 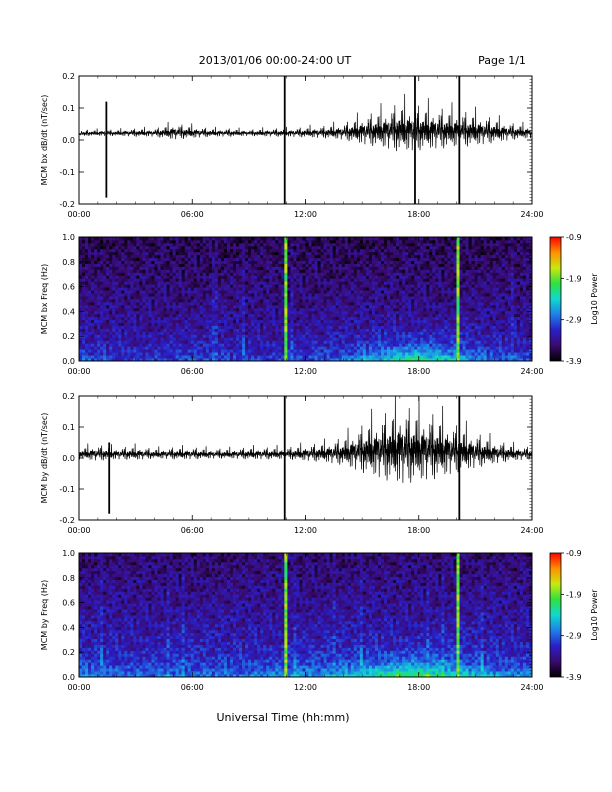 What do you see at coordinates (67, 204) in the screenshot?
I see `y-tick-label: -0.2` at bounding box center [67, 204].